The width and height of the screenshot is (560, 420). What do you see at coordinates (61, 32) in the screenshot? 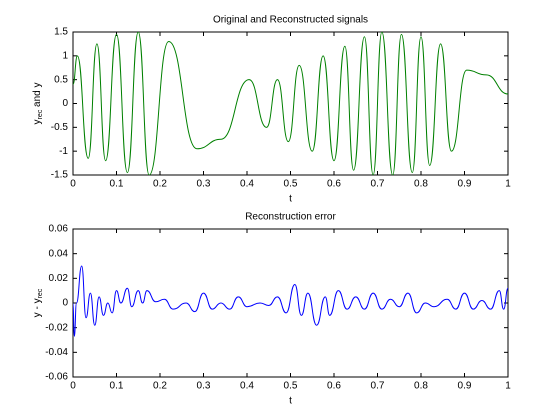
I see `y-tick-label: 1.5` at bounding box center [61, 32].